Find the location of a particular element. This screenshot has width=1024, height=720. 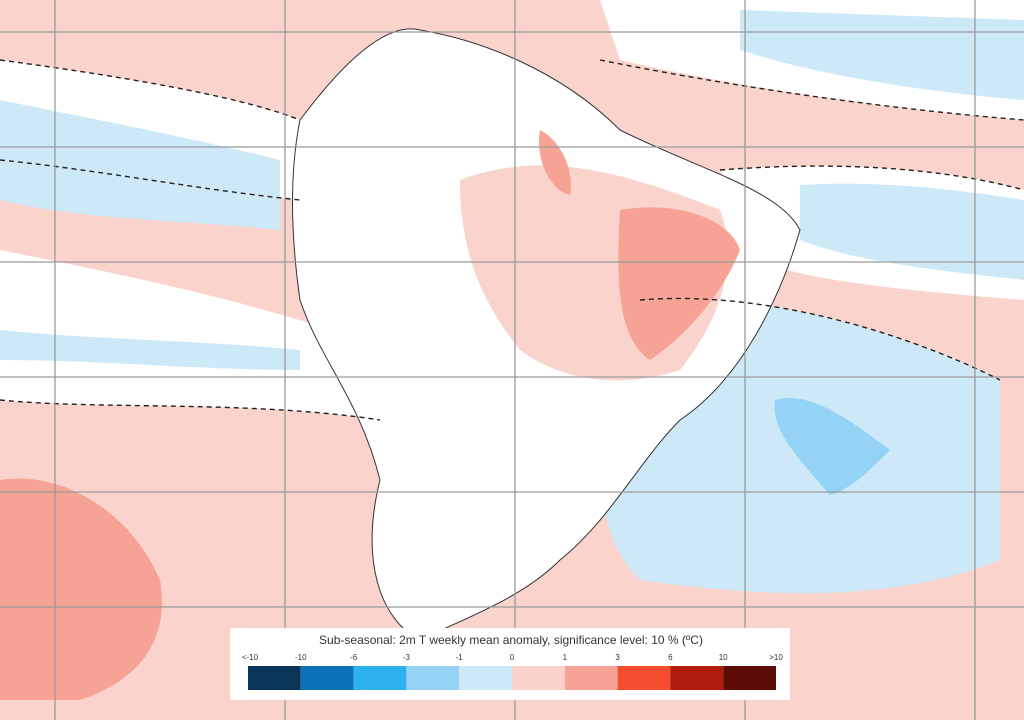

legend-label: 10 is located at coordinates (723, 657).